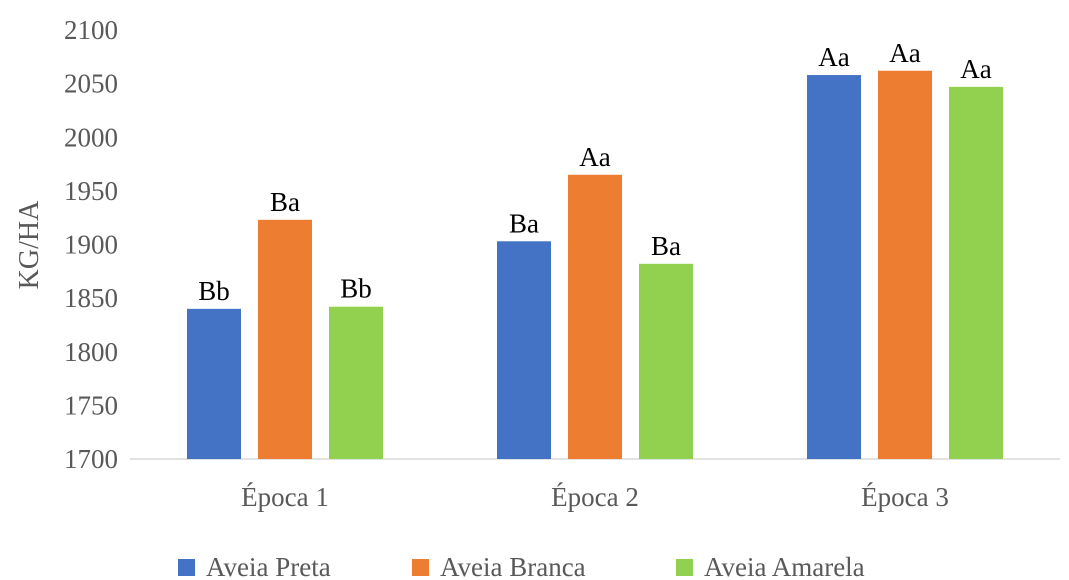 This screenshot has width=1069, height=580. I want to click on legend-label: Aveia Branca, so click(513, 566).